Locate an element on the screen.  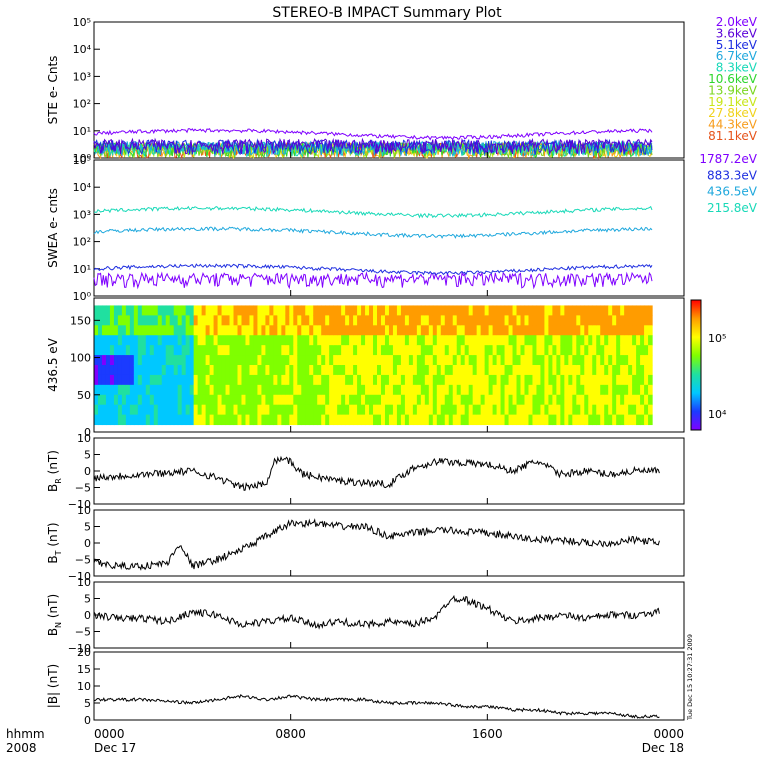
br-ytick-label: −5 is located at coordinates (83, 488).